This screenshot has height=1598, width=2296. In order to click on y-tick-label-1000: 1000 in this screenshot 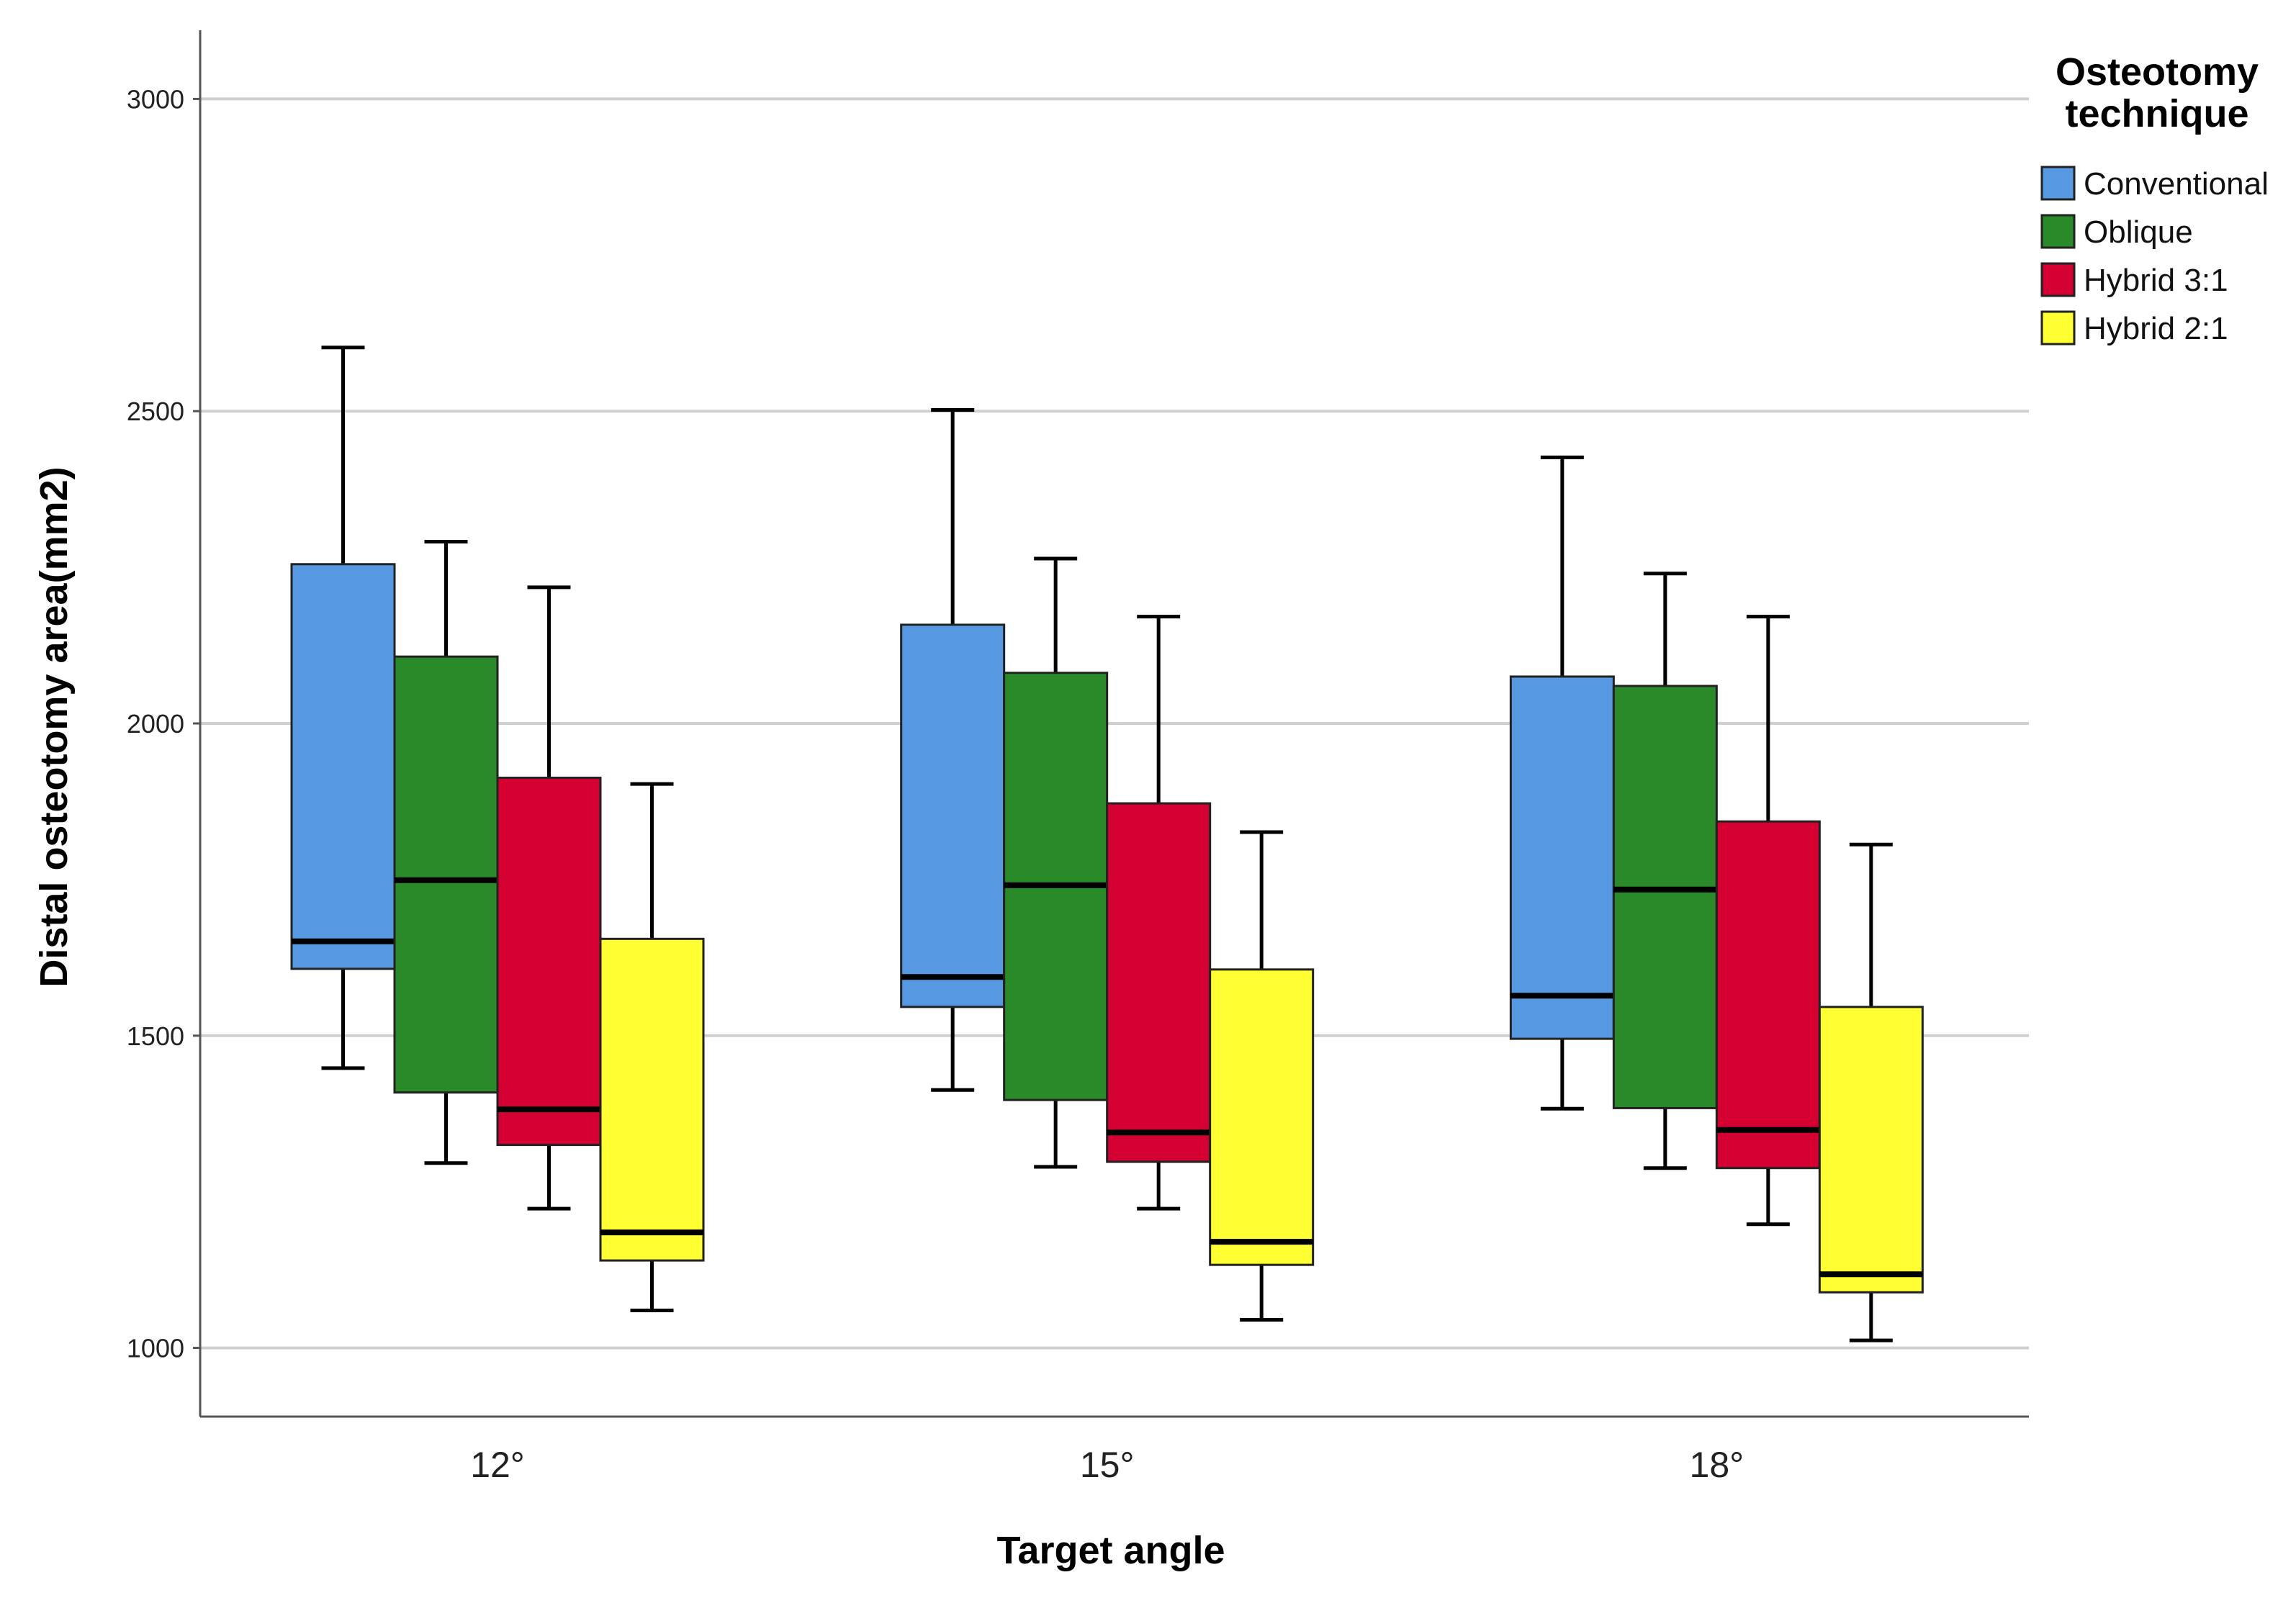, I will do `click(156, 1348)`.